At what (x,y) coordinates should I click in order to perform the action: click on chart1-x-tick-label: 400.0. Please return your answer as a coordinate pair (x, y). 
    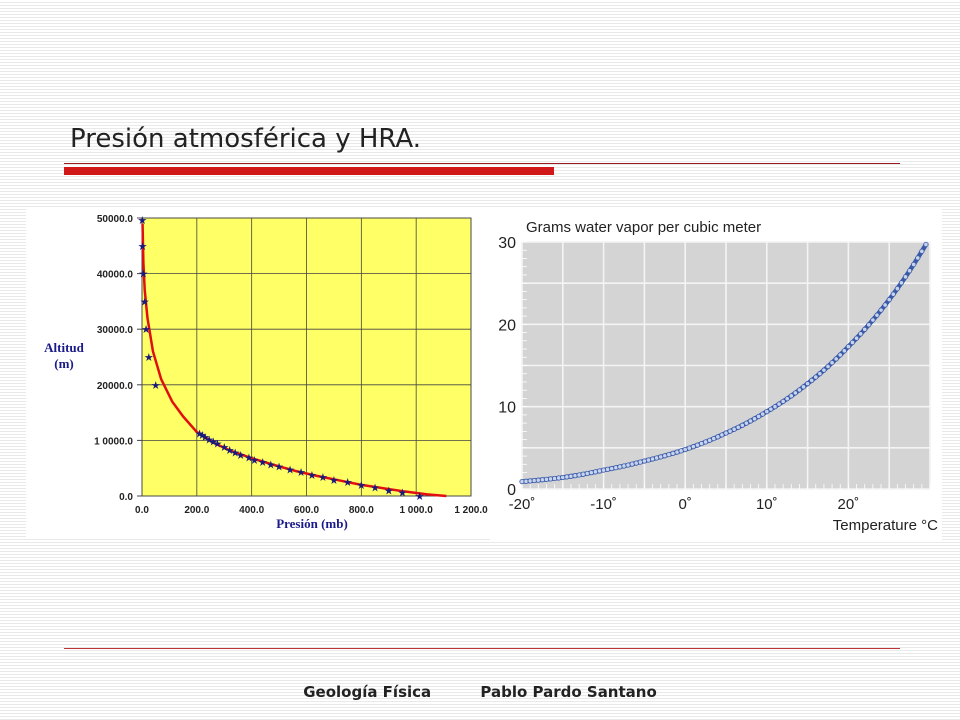
    Looking at the image, I should click on (251, 510).